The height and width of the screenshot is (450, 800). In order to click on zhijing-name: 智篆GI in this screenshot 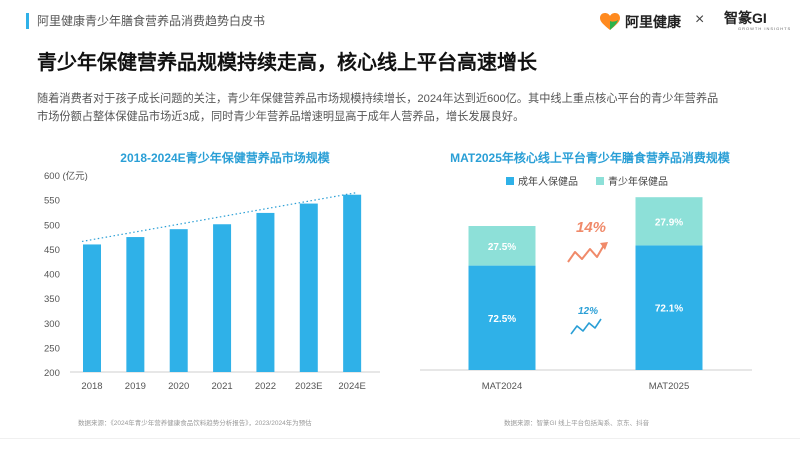, I will do `click(745, 18)`.